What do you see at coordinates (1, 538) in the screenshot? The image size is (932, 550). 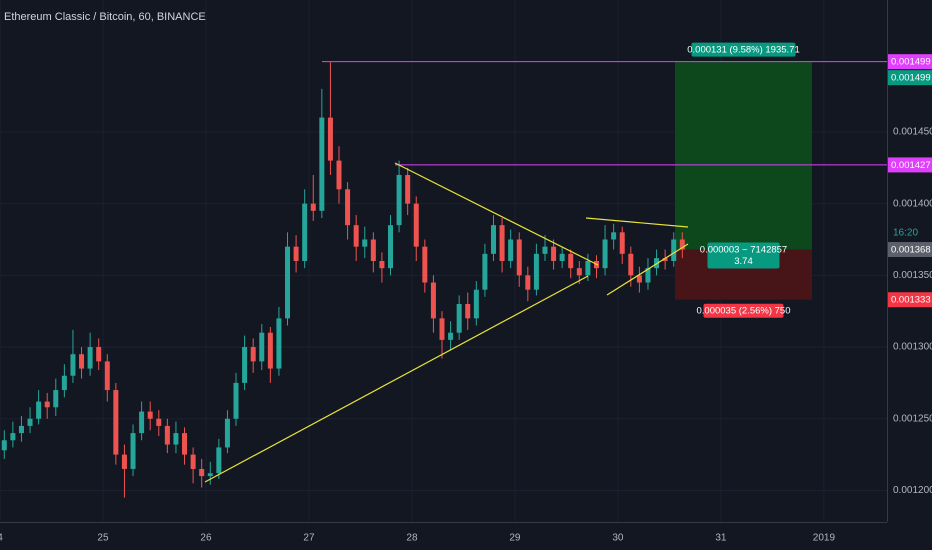 I see `x-tick-label: 4` at bounding box center [1, 538].